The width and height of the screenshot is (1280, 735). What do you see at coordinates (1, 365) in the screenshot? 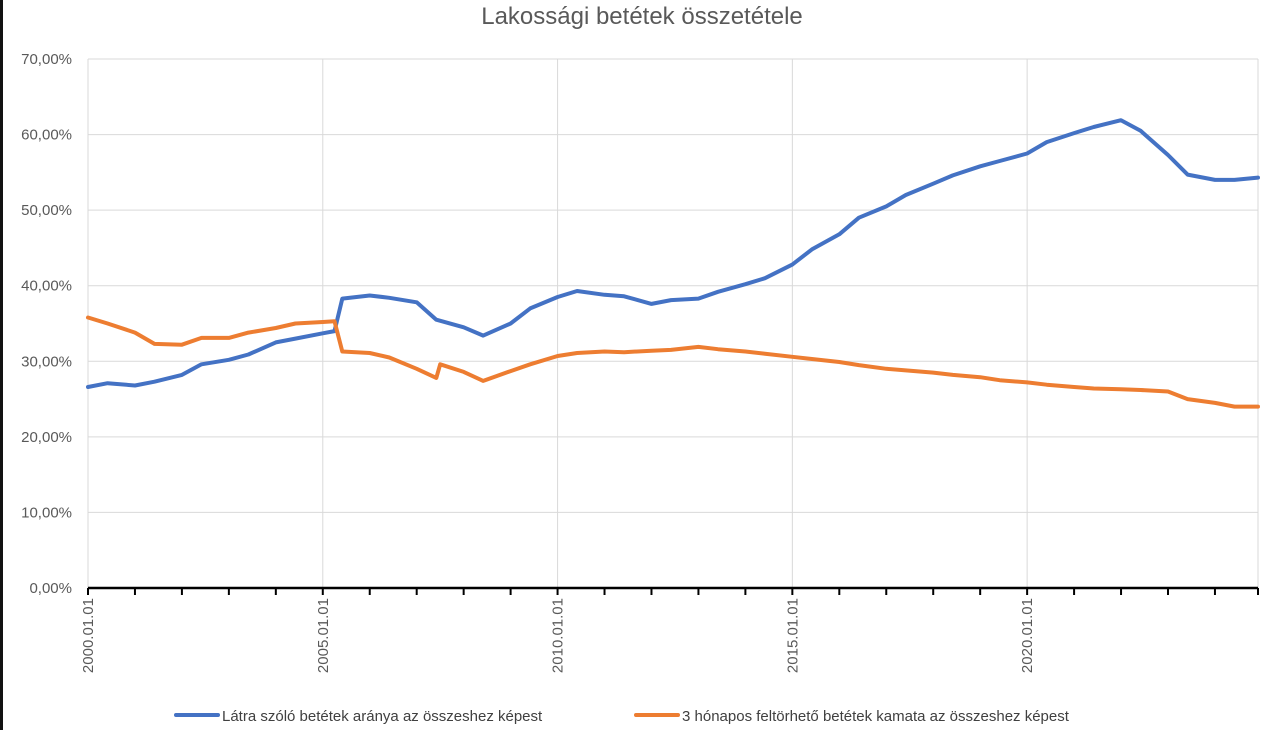
I see `window-left-edge` at bounding box center [1, 365].